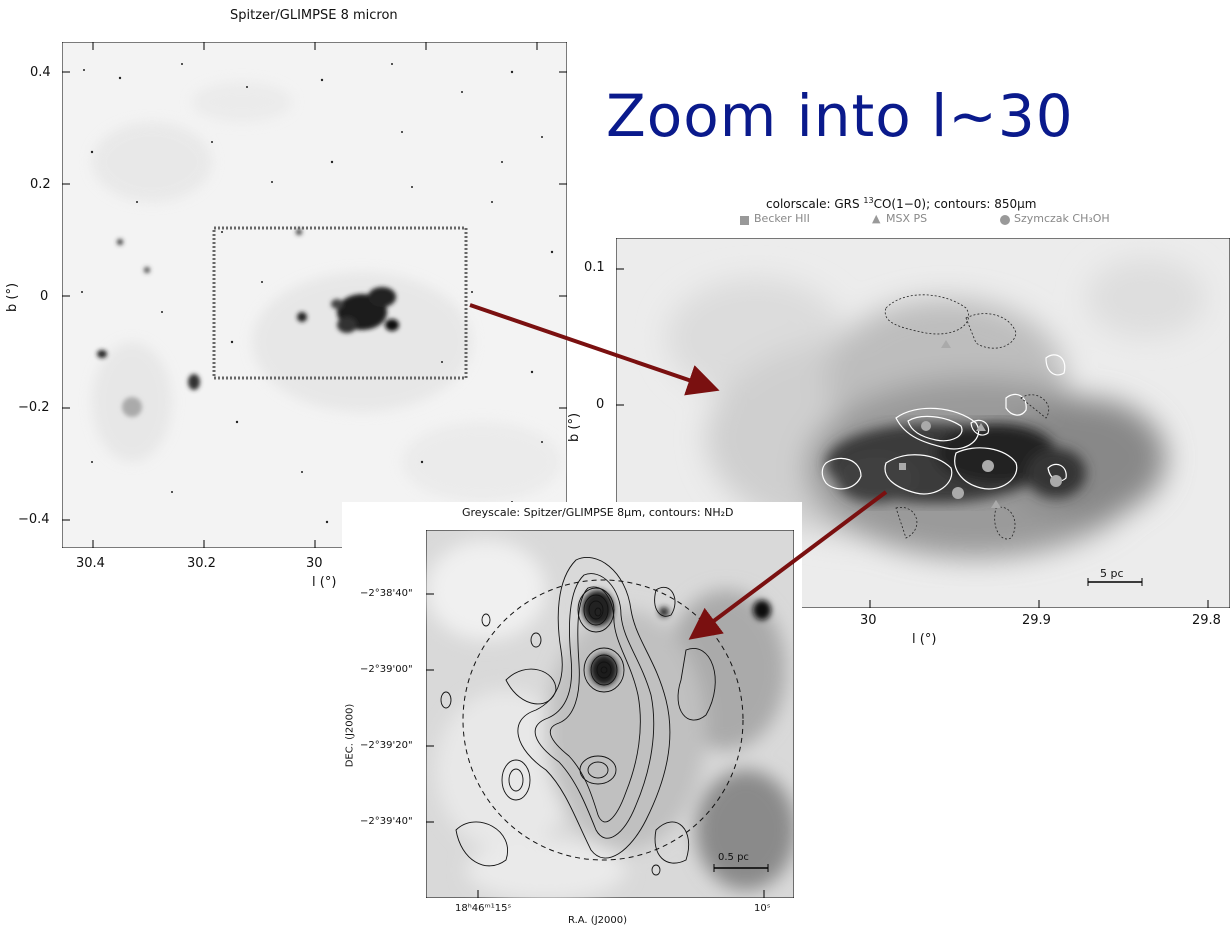 The height and width of the screenshot is (930, 1230). What do you see at coordinates (610, 714) in the screenshot?
I see `bottom-panel-image` at bounding box center [610, 714].